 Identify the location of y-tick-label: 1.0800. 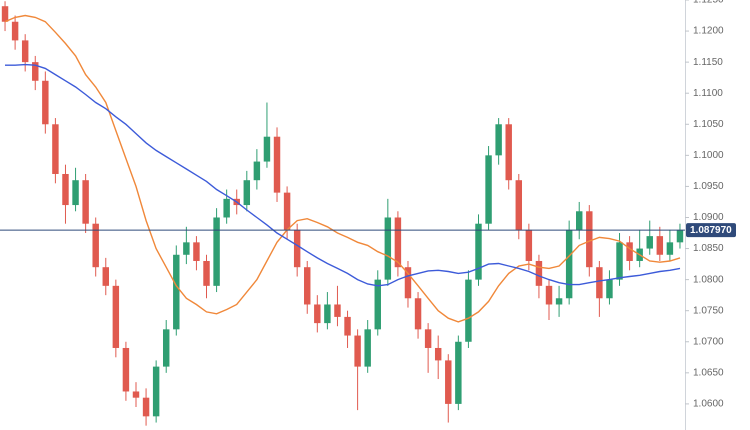
(708, 279).